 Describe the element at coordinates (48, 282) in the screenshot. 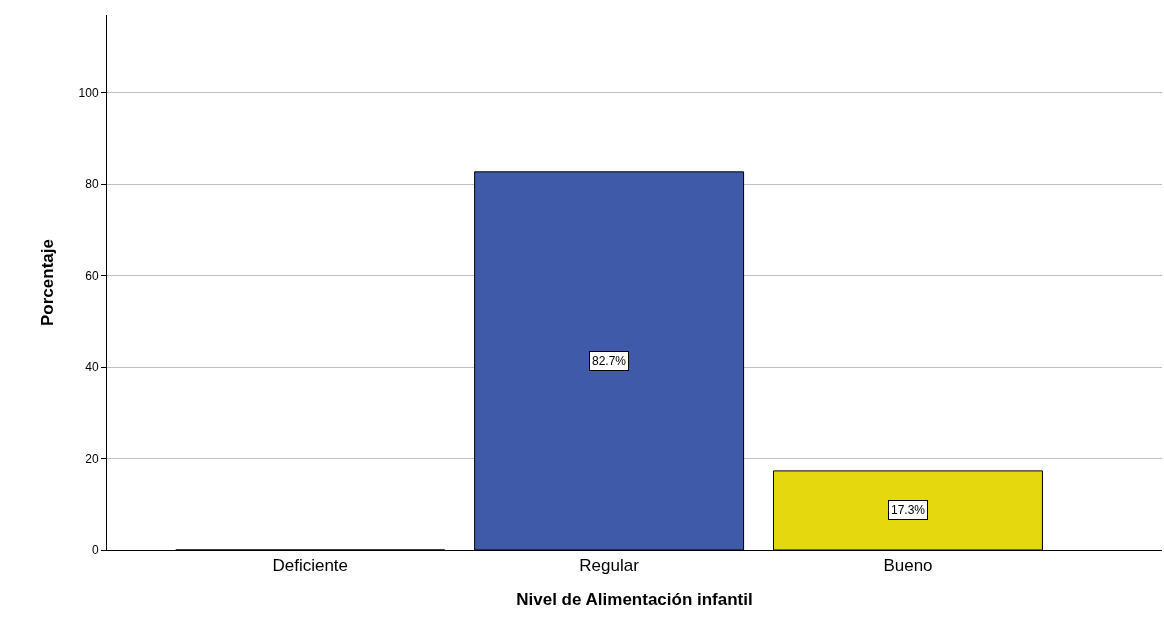

I see `y-axis-title: Porcentaje` at that location.